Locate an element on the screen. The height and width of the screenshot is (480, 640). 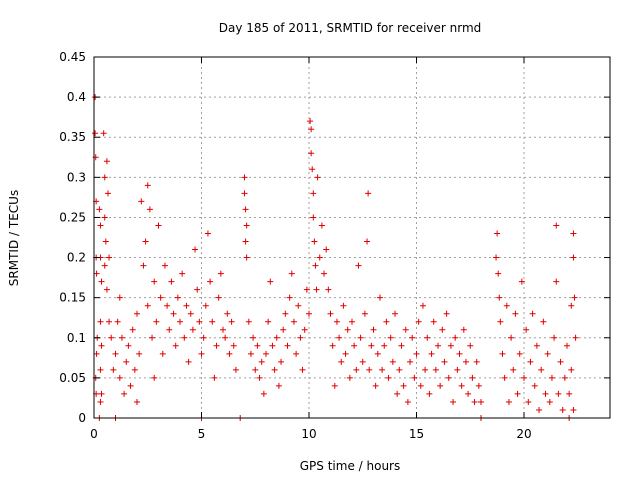
y-tick-label: 0.15 is located at coordinates (72, 298).